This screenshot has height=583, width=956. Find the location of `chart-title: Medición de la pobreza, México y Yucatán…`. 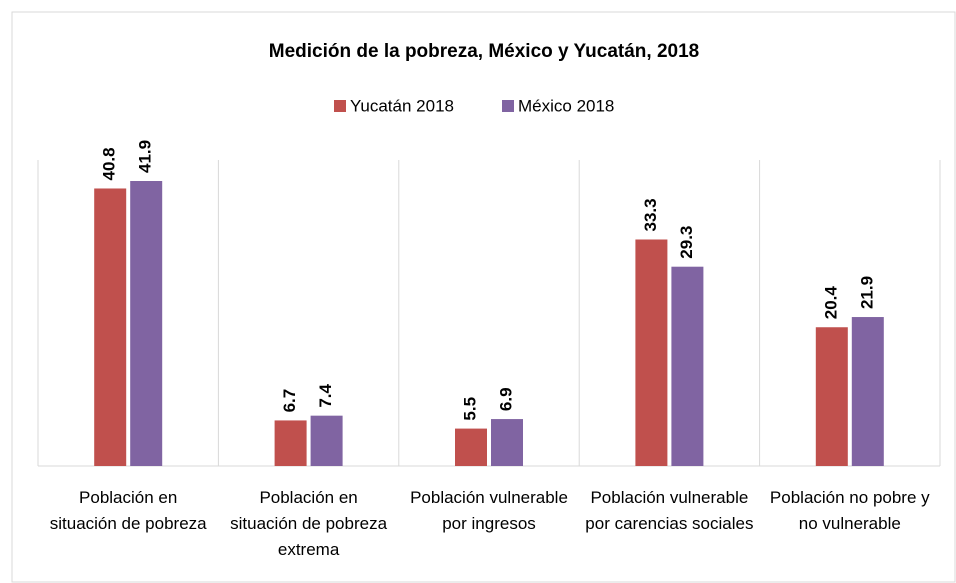

chart-title: Medición de la pobreza, México y Yucatán… is located at coordinates (484, 51).